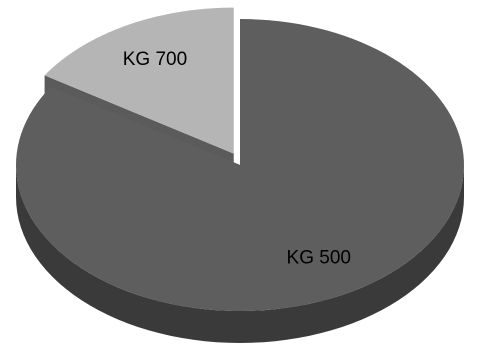 This screenshot has height=355, width=477. I want to click on slice-label: KG 500, so click(319, 257).